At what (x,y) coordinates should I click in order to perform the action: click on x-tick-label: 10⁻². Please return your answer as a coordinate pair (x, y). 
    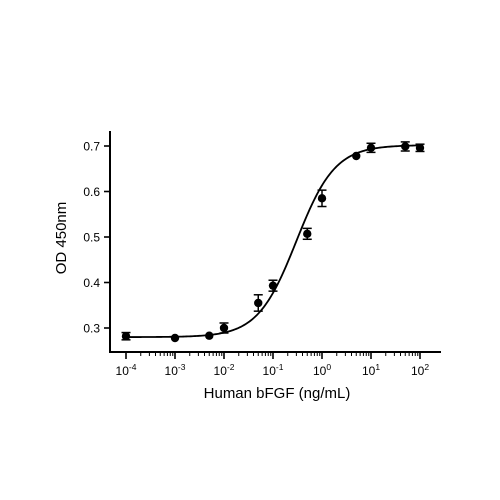
    Looking at the image, I should click on (224, 370).